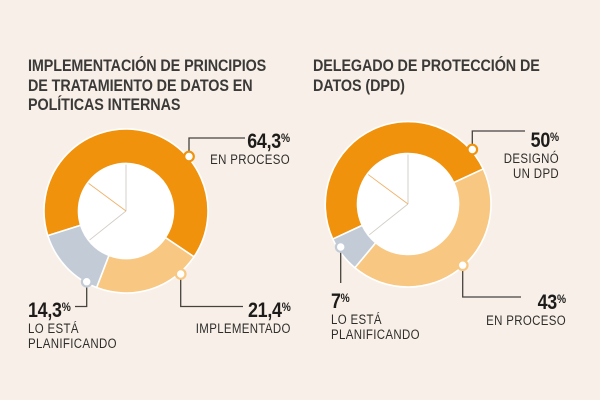  I want to click on callout-implementado: 21,4% IMPLEMENTADO, so click(243, 316).